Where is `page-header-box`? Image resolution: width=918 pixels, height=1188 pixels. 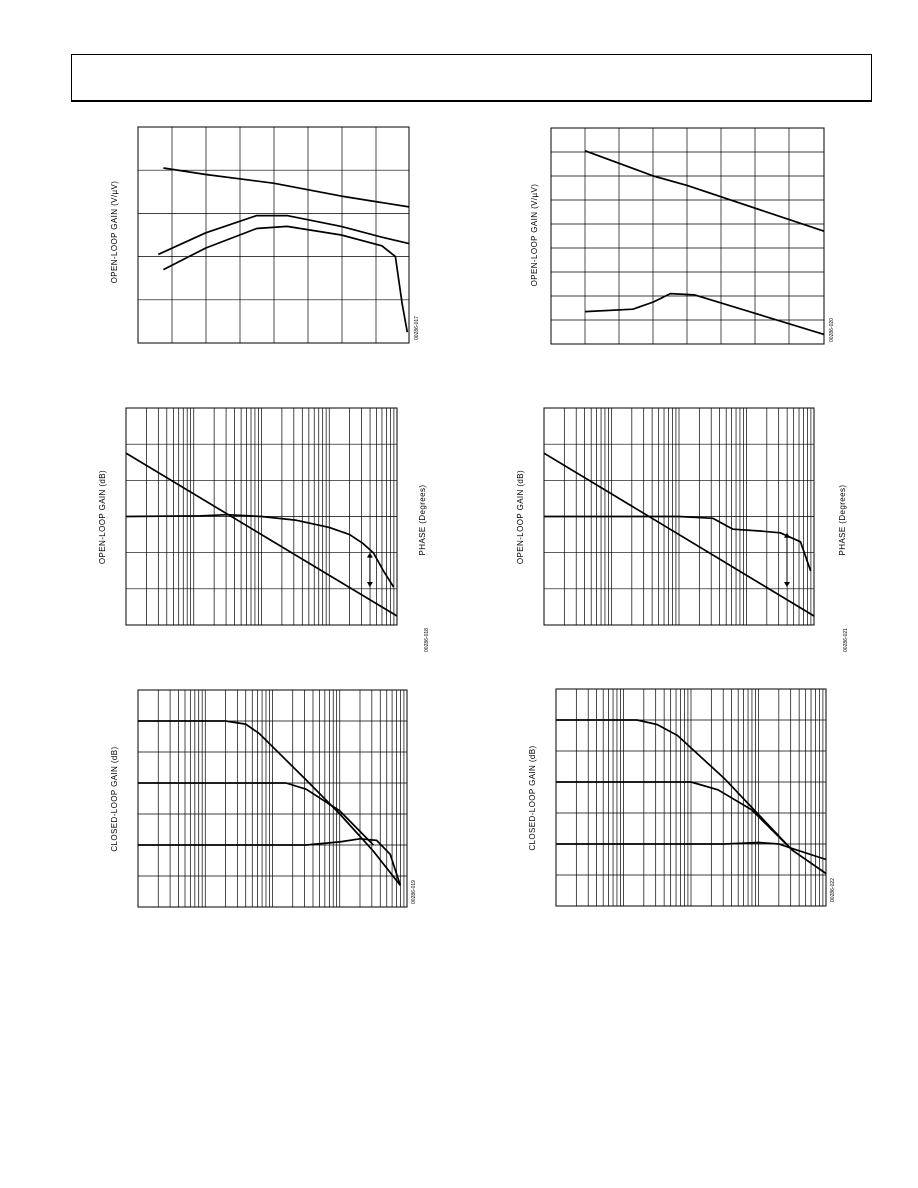
page-header-box is located at coordinates (471, 78).